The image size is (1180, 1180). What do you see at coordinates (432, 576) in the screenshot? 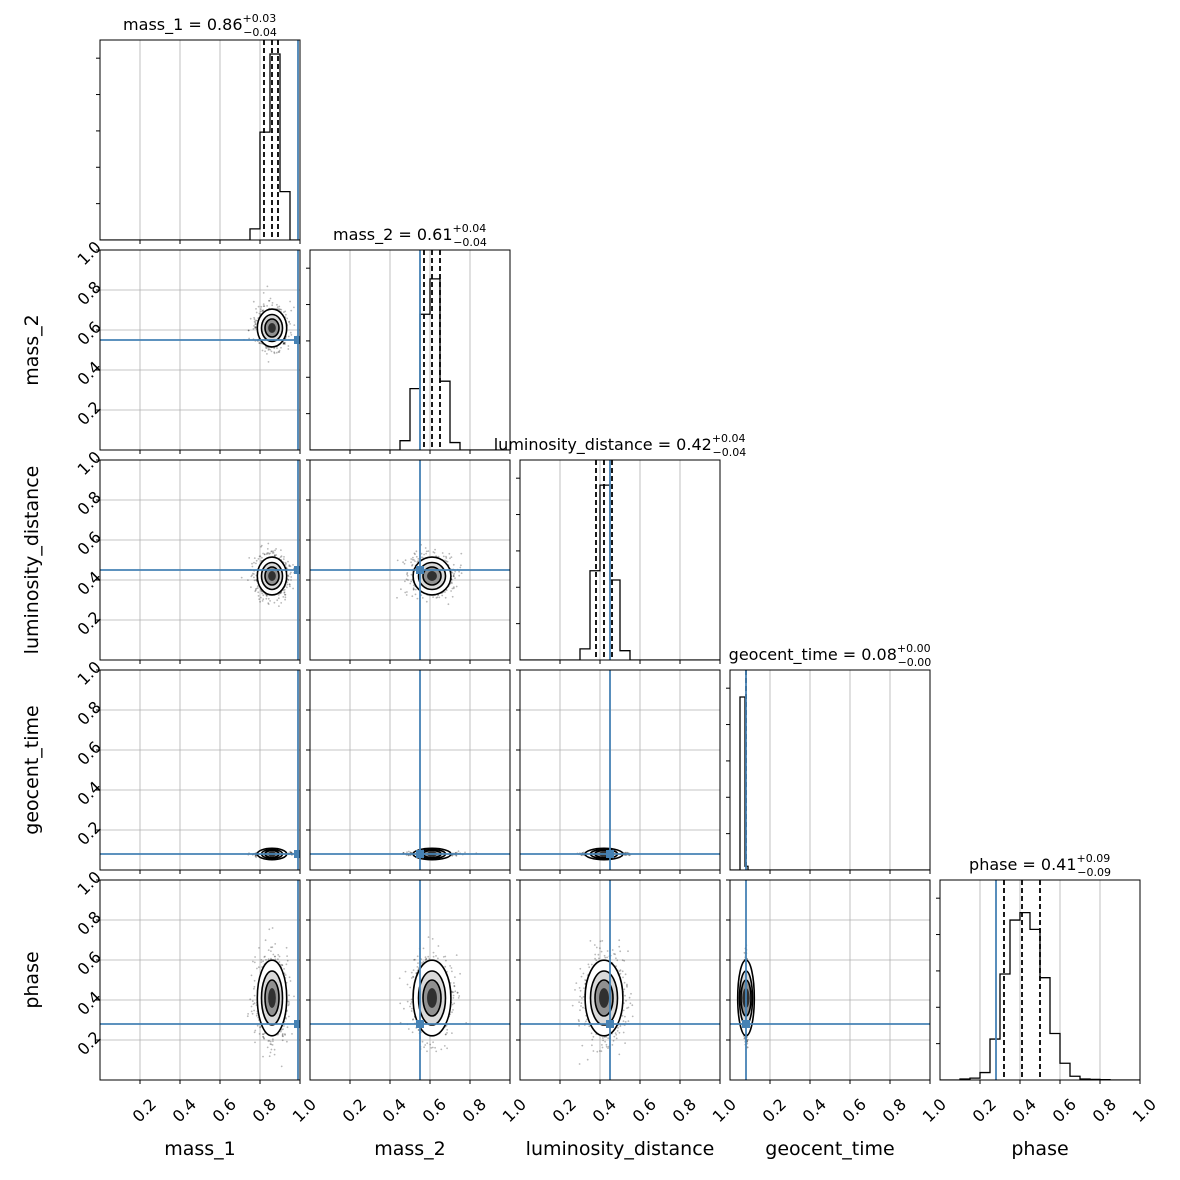
I see `density-contour` at bounding box center [432, 576].